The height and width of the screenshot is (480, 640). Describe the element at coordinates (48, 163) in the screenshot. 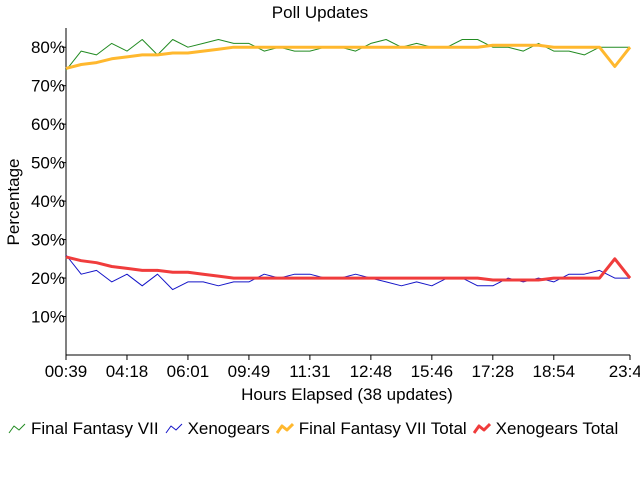

I see `y-tick-label: 50%` at that location.